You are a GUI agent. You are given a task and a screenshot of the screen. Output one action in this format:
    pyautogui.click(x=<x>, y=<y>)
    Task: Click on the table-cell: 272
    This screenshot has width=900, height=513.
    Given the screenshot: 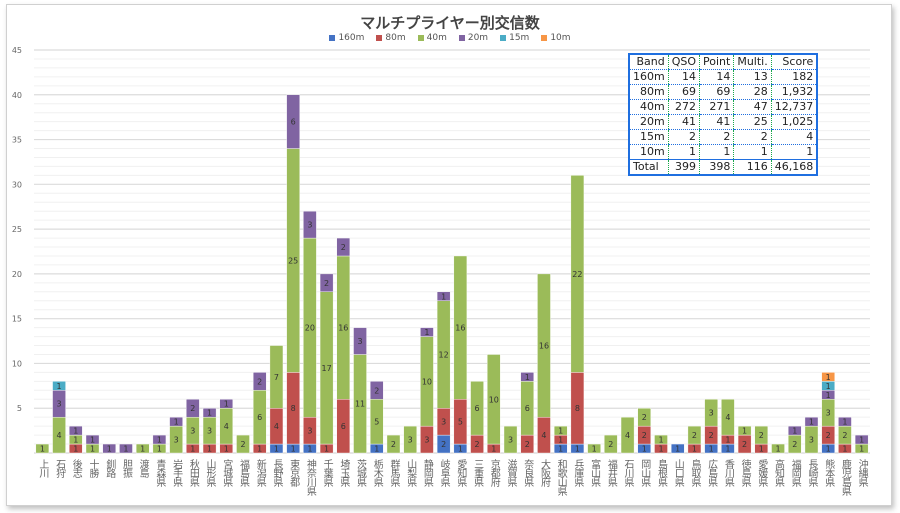 What is the action you would take?
    pyautogui.click(x=683, y=107)
    